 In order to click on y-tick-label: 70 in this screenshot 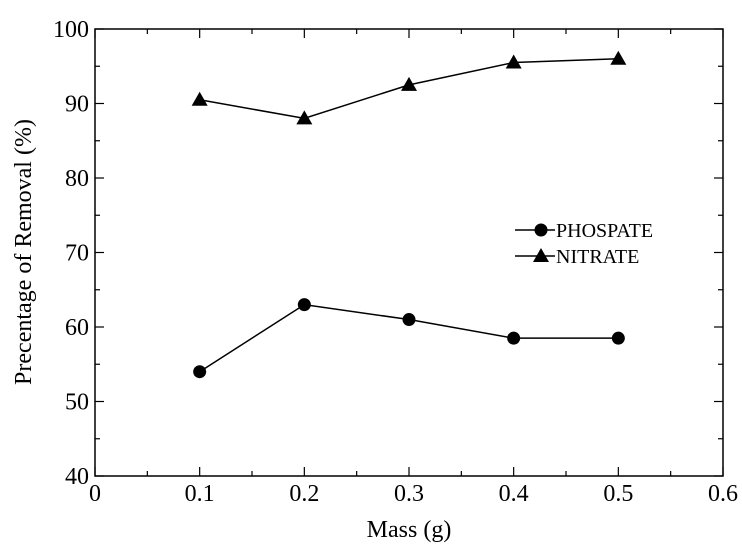, I will do `click(77, 254)`.